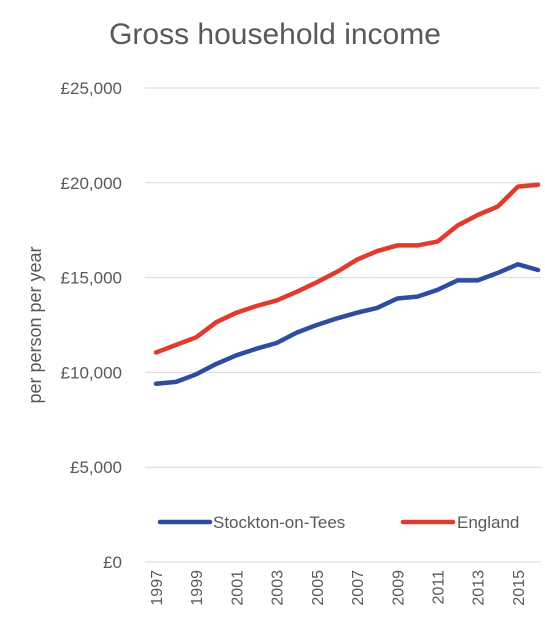 This screenshot has width=545, height=626. What do you see at coordinates (279, 522) in the screenshot?
I see `legend-label-0: Stockton-on-Tees` at bounding box center [279, 522].